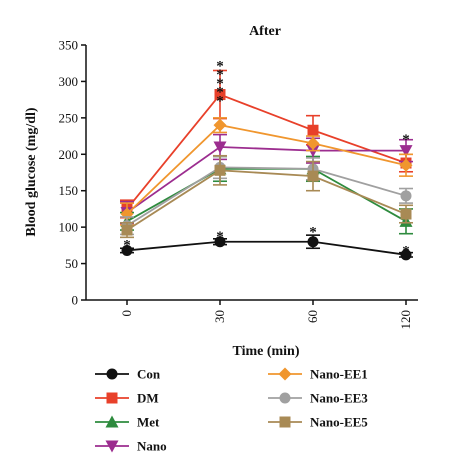 This screenshot has height=474, width=474. Describe the element at coordinates (71, 263) in the screenshot. I see `y-tick-label: 50` at that location.